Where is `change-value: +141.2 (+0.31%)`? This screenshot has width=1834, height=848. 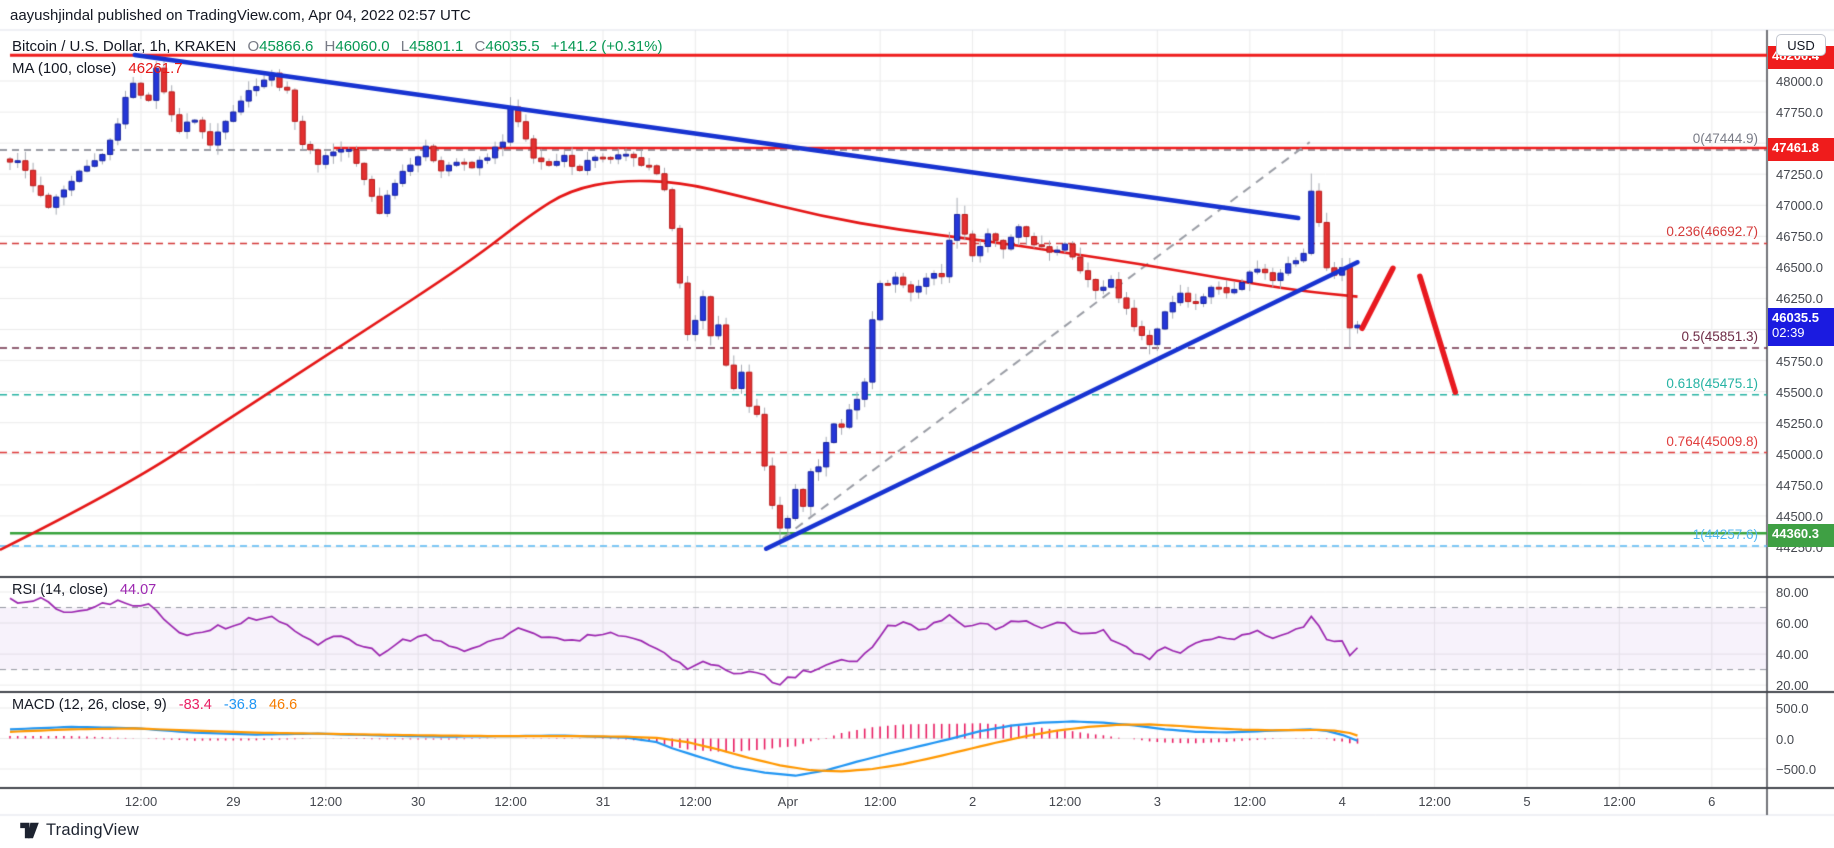 change-value: +141.2 (+0.31%) is located at coordinates (606, 46).